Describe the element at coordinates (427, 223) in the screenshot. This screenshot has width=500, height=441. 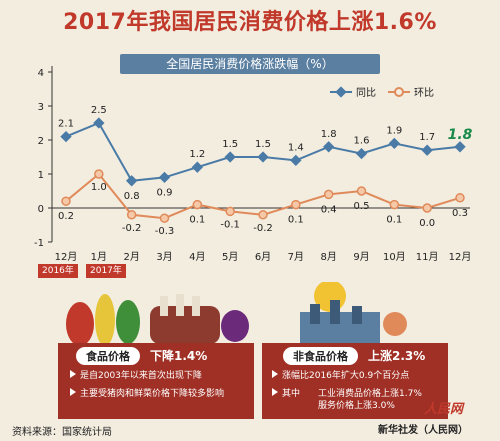
I see `label-mom: 0.0` at that location.